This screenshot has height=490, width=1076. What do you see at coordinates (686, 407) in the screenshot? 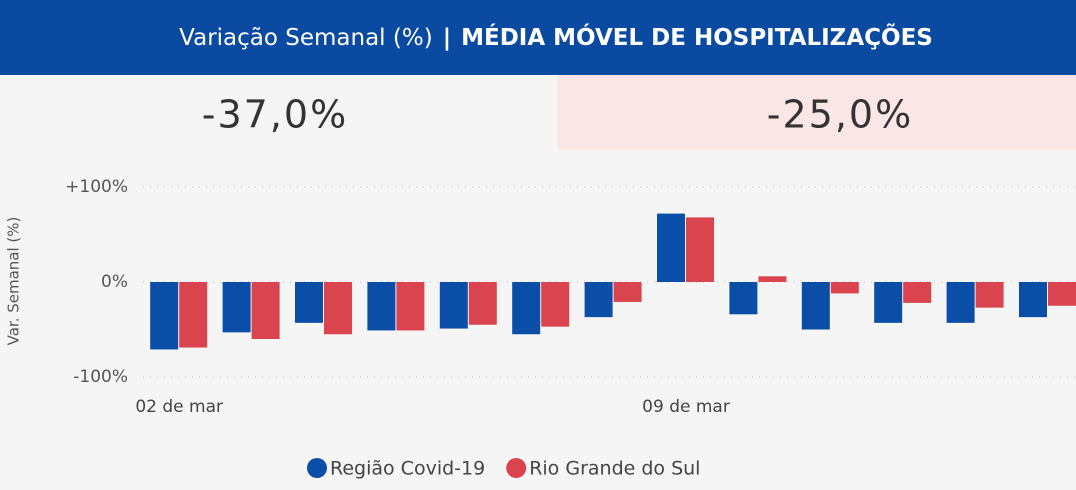
I see `x-tick-label: 09 de mar` at bounding box center [686, 407].